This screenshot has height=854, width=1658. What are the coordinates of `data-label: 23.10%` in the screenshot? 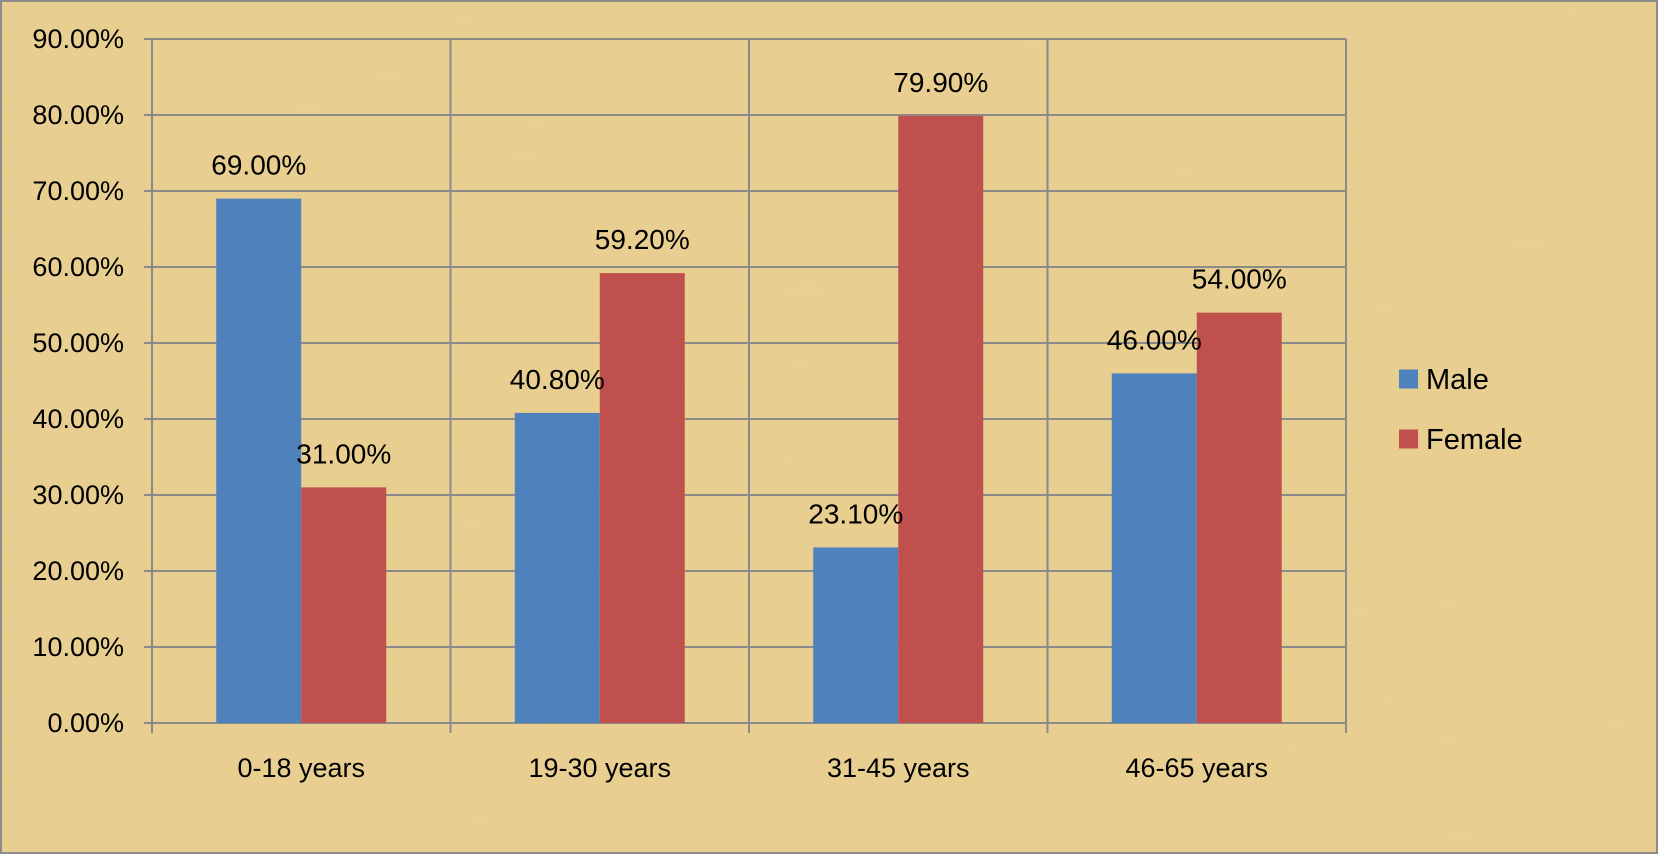 It's located at (855, 513).